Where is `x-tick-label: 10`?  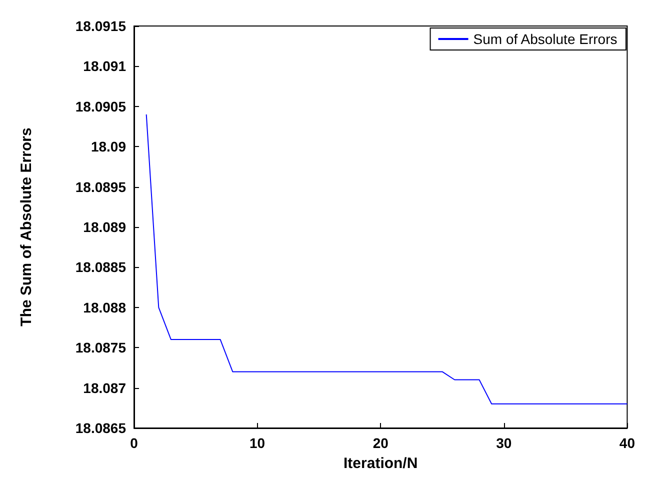
x-tick-label: 10 is located at coordinates (258, 443).